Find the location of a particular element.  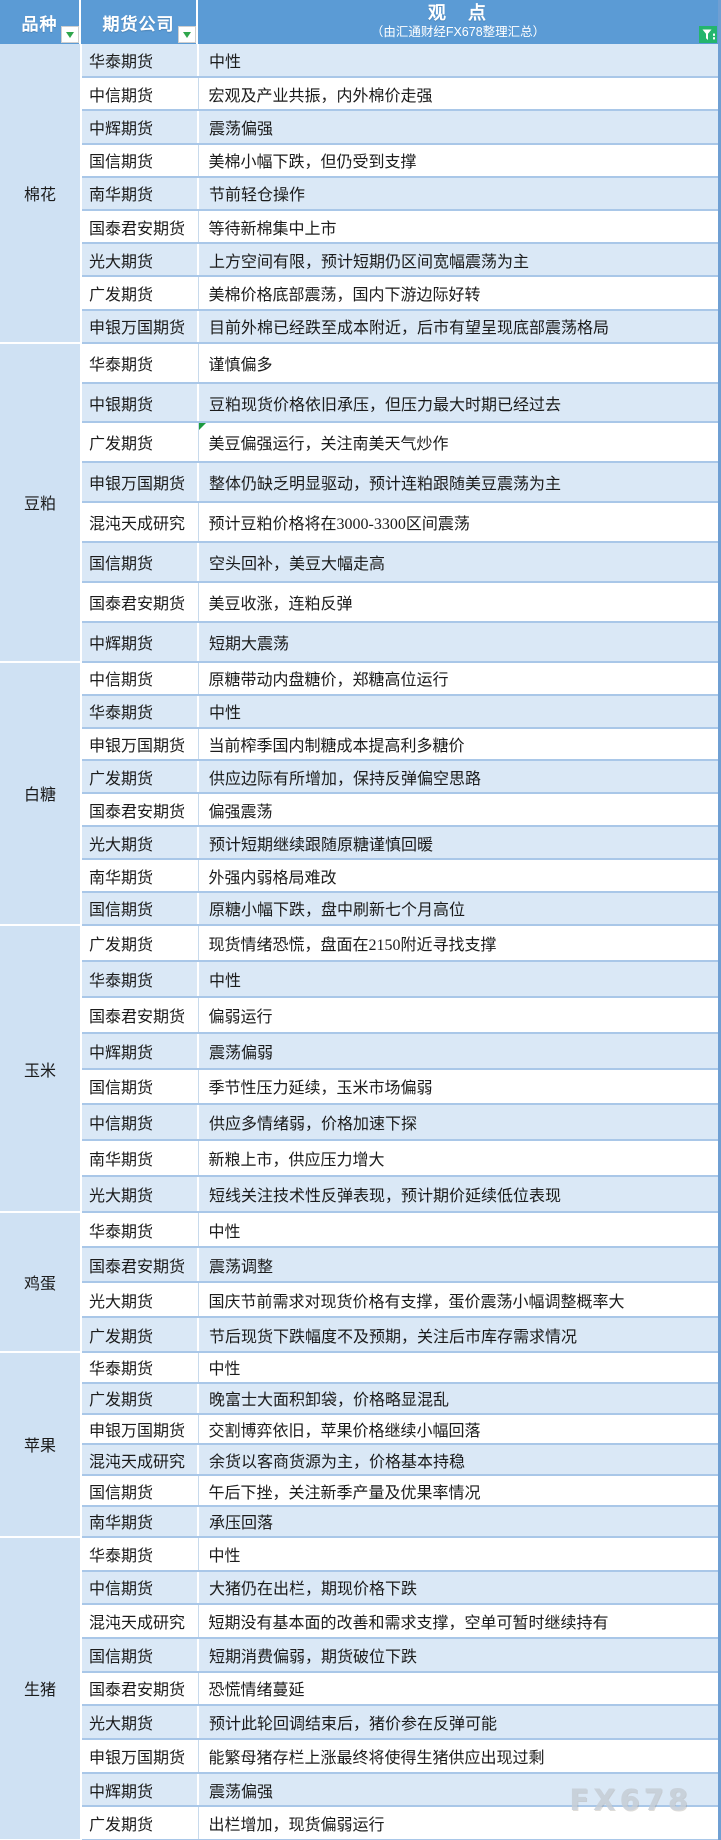

funnel-icon is located at coordinates (708, 34).